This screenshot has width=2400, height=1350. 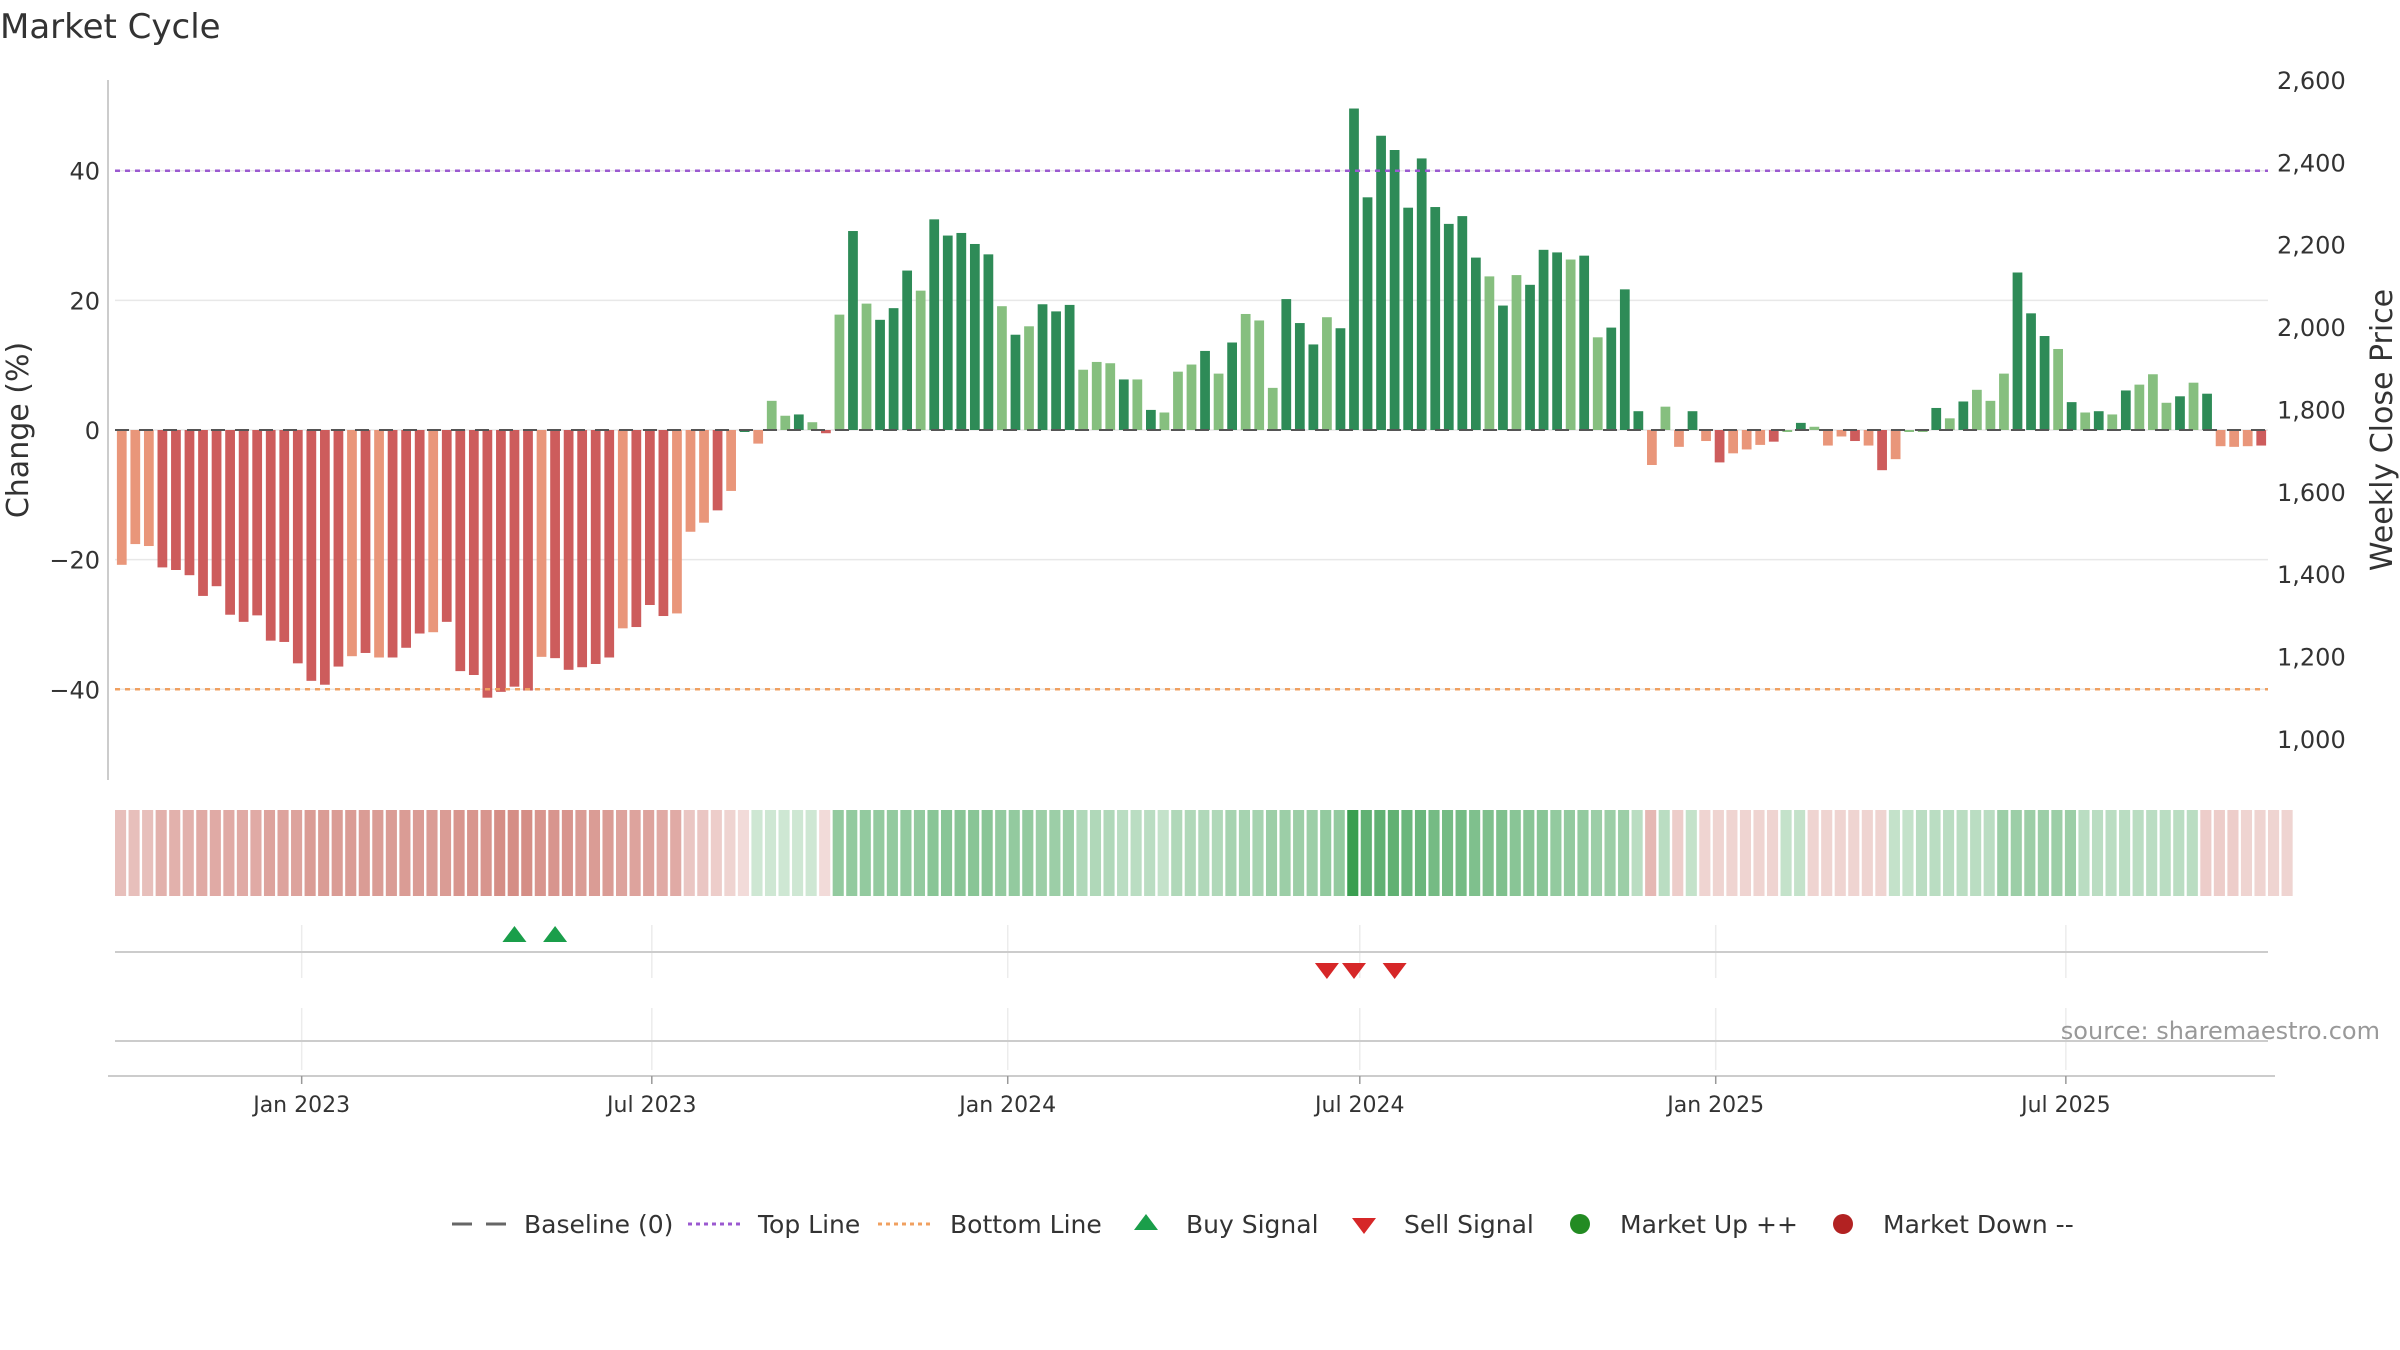 What do you see at coordinates (74, 690) in the screenshot?
I see `y-tick-label-4: −40` at bounding box center [74, 690].